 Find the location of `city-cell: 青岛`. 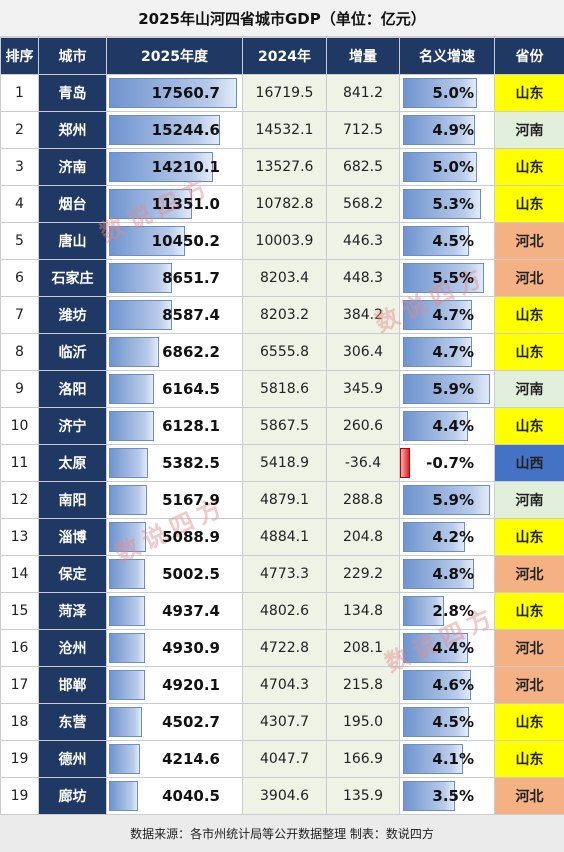

city-cell: 青岛 is located at coordinates (72, 93).